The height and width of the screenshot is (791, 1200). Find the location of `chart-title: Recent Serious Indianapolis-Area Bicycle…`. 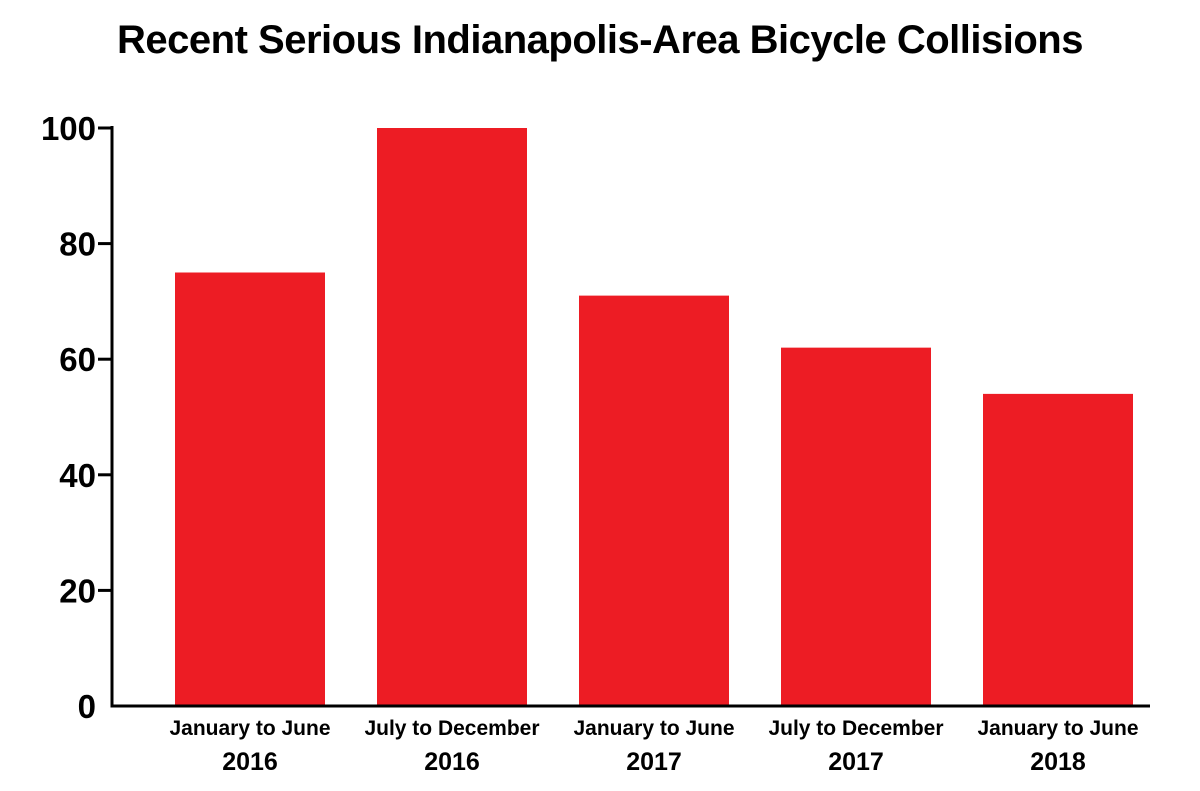

chart-title: Recent Serious Indianapolis-Area Bicycle… is located at coordinates (600, 40).